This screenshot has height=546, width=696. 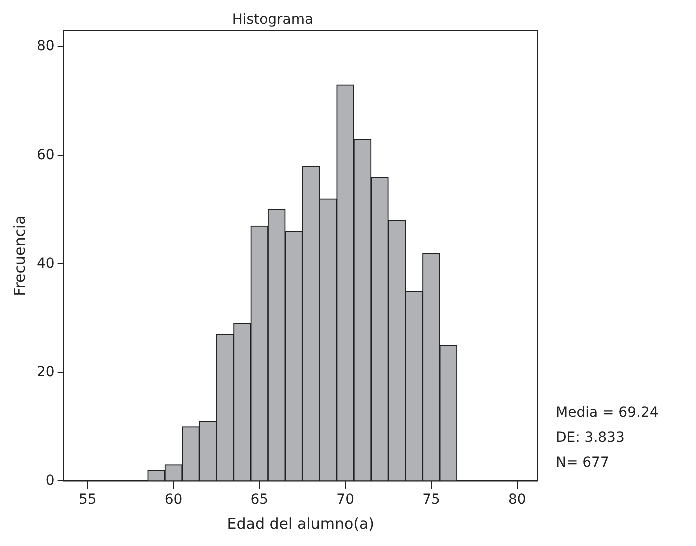 I want to click on text: DE: 3.833, so click(x=590, y=438).